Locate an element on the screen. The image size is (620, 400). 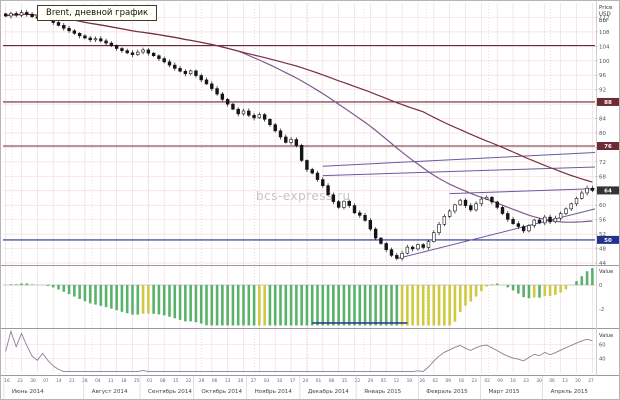
svg-text: Апрель 2015 is located at coordinates (570, 392).